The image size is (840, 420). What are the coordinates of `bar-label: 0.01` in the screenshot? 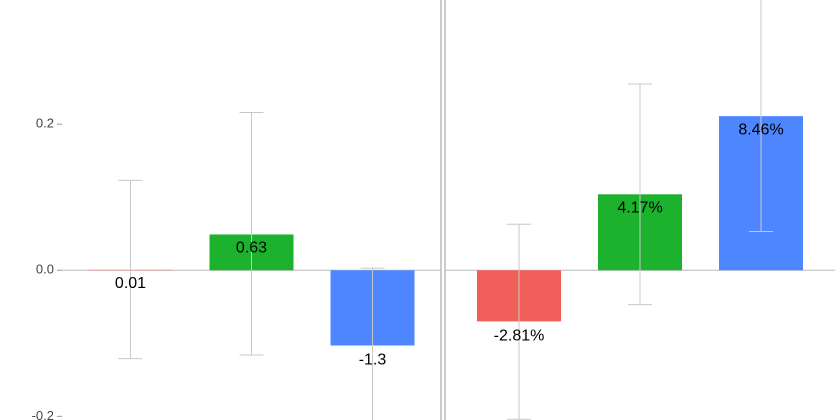 It's located at (130, 283).